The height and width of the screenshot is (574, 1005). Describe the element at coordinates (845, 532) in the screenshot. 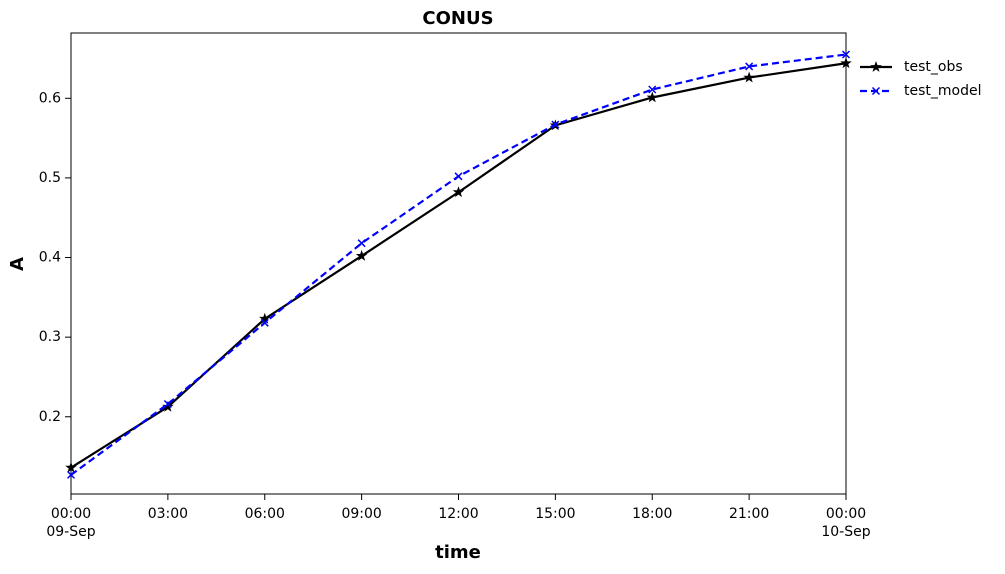

I see `x-tick-label: 10-Sep` at that location.